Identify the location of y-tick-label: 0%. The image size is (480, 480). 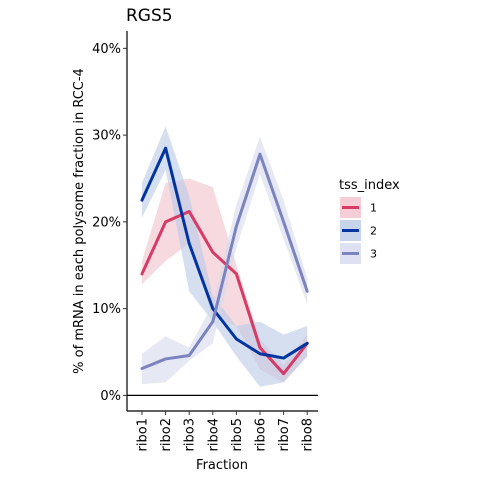
(110, 396).